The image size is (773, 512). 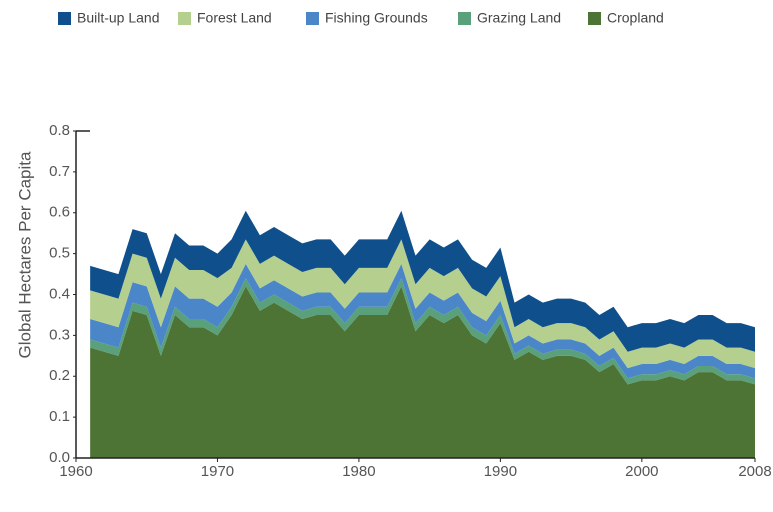 I want to click on y-tick-label: 0.2, so click(x=59, y=375).